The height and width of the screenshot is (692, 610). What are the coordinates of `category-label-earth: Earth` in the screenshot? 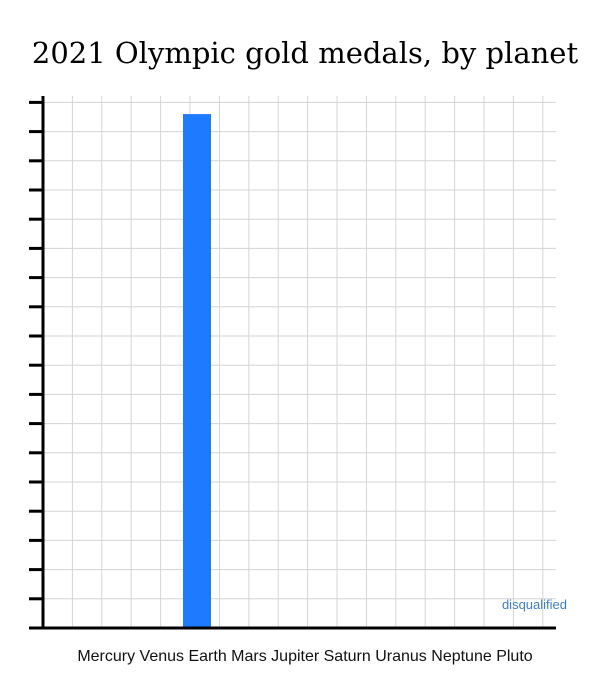 It's located at (205, 656).